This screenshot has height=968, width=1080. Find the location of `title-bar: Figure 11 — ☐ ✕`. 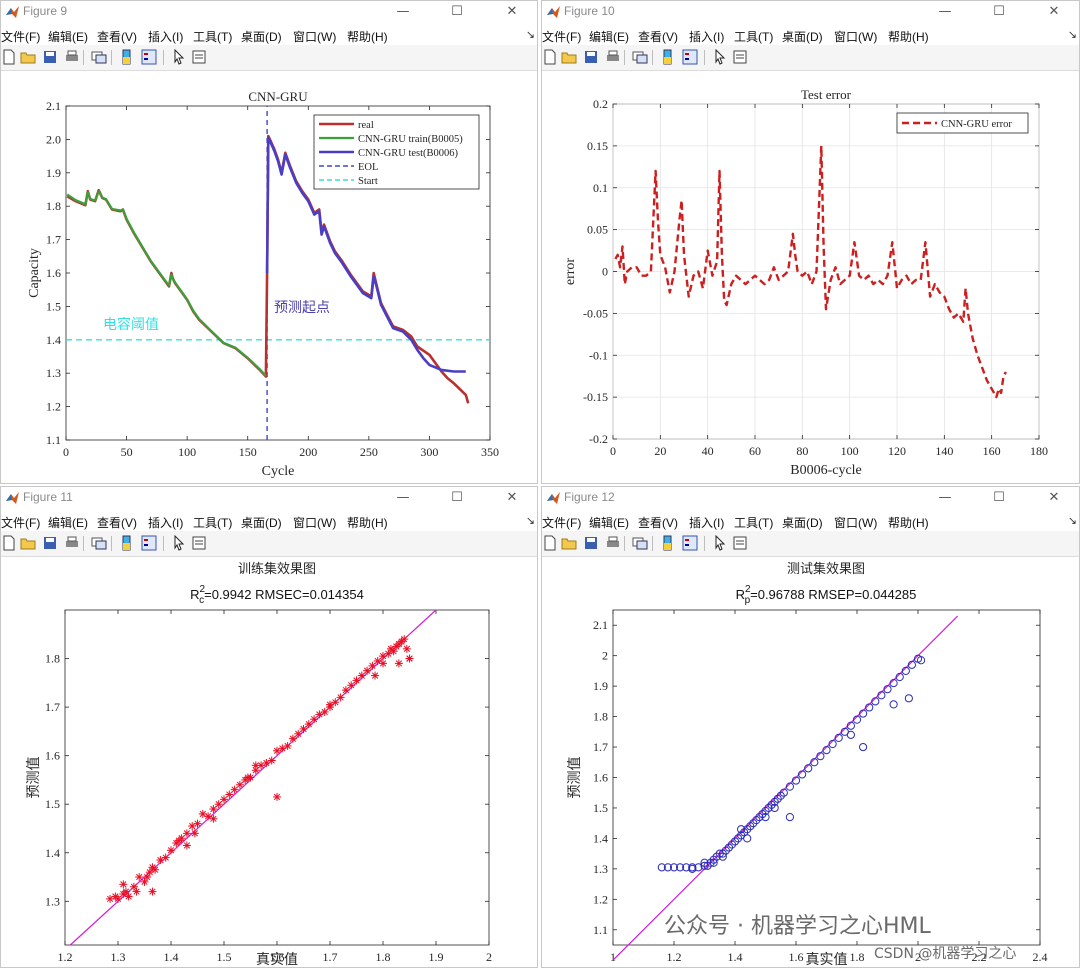

title-bar: Figure 11 — ☐ ✕ is located at coordinates (269, 498).